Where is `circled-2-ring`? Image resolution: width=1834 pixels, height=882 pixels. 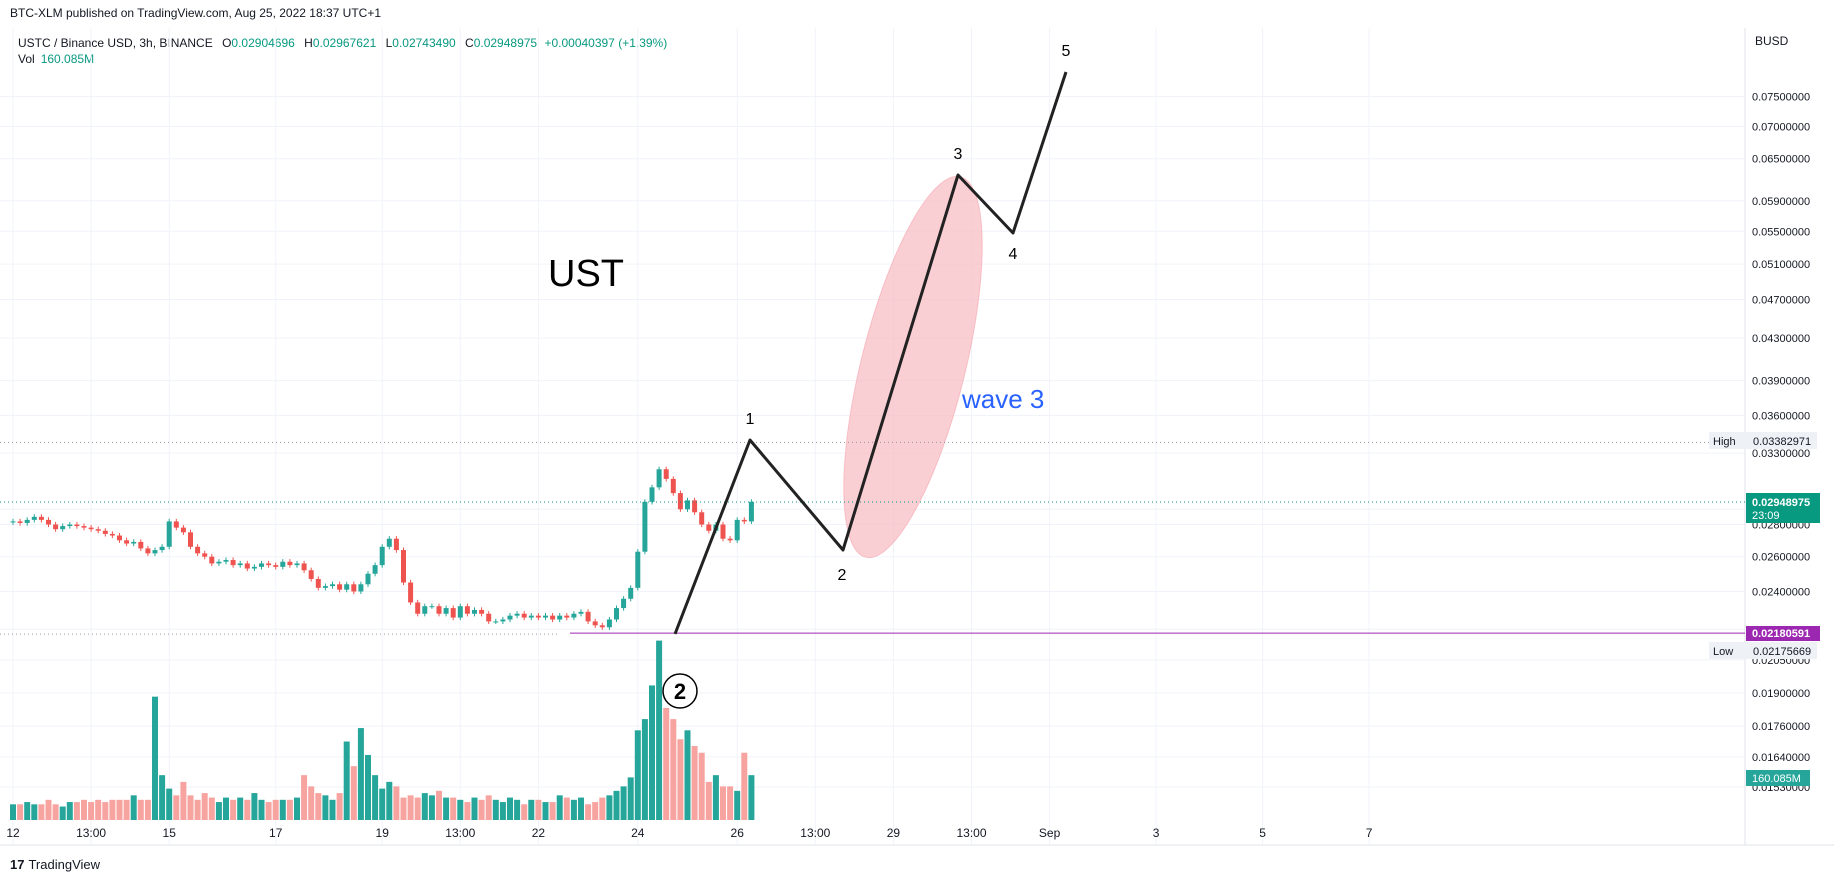
circled-2-ring is located at coordinates (680, 691).